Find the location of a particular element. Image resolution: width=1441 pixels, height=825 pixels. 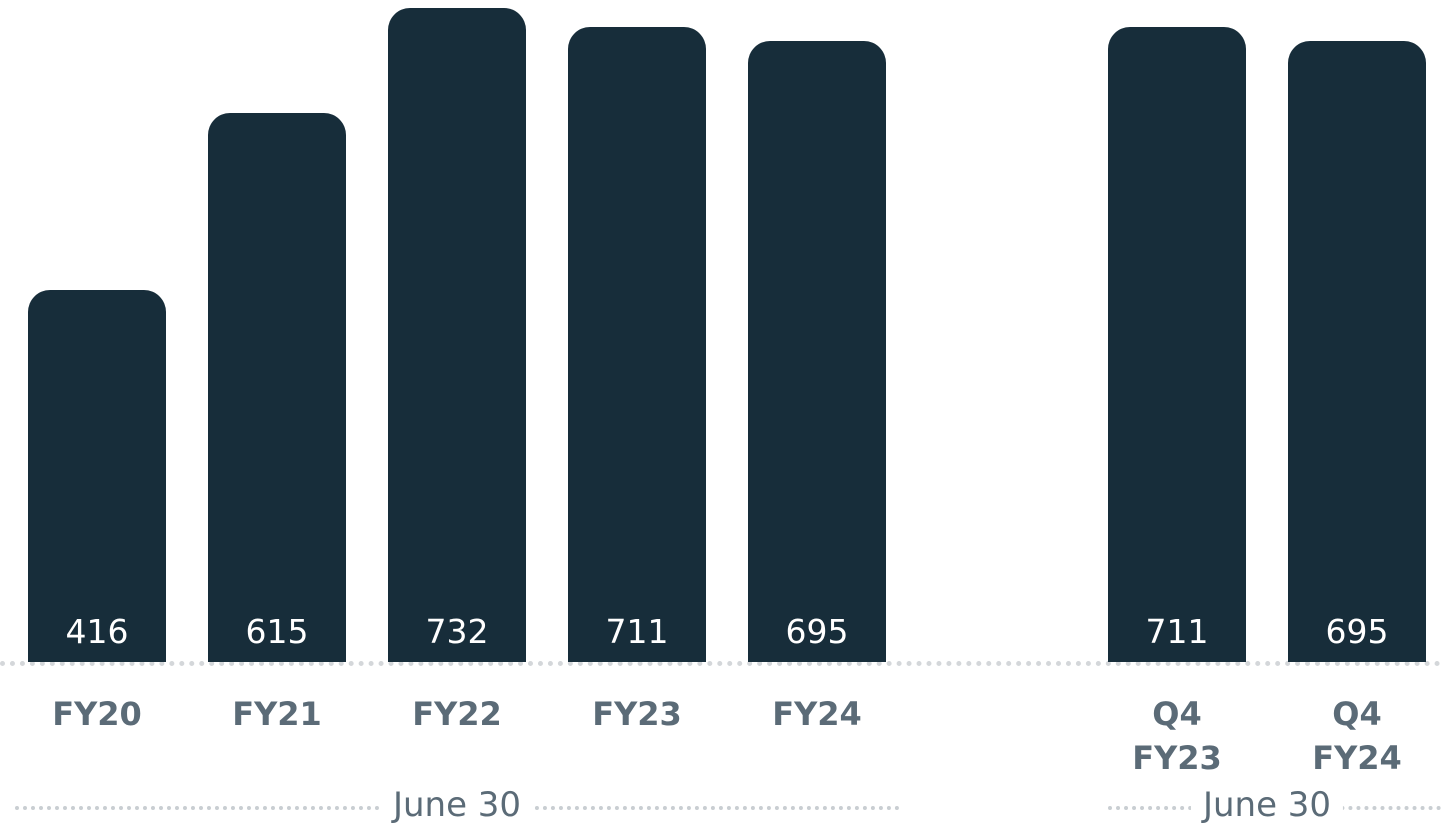

category-label: FY22 is located at coordinates (457, 714).